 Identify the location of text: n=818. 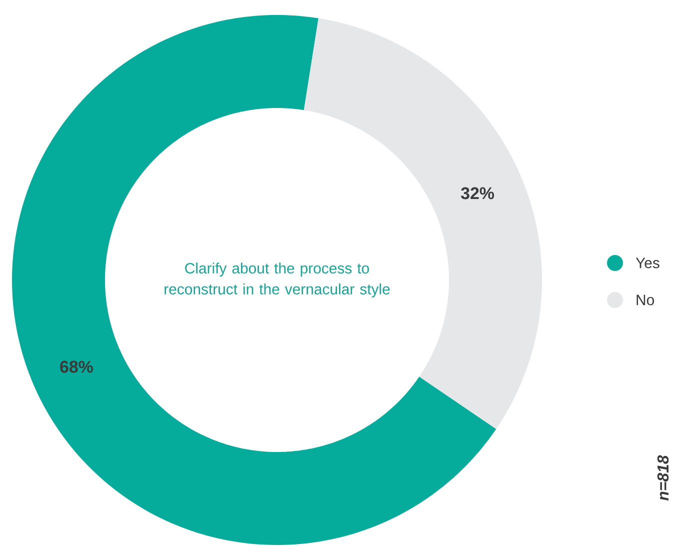
(663, 478).